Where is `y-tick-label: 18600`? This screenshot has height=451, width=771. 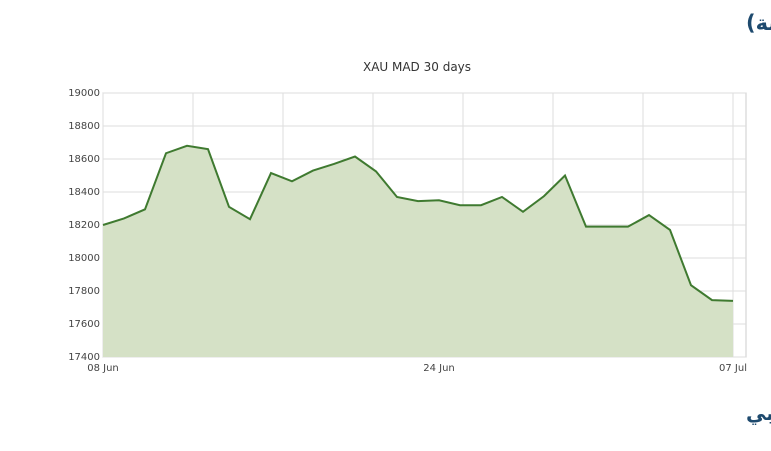 y-tick-label: 18600 is located at coordinates (84, 159).